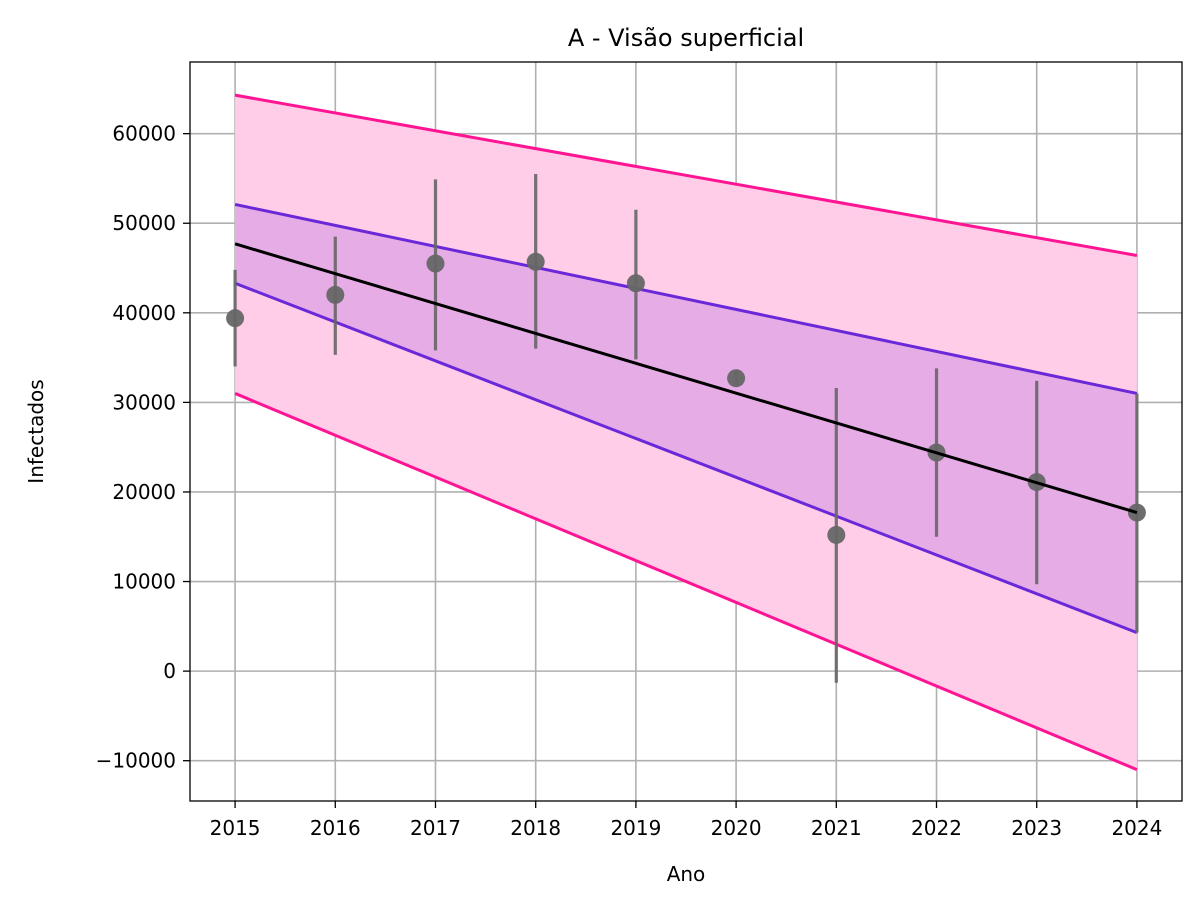  I want to click on x-tick-label: 2018, so click(535, 828).